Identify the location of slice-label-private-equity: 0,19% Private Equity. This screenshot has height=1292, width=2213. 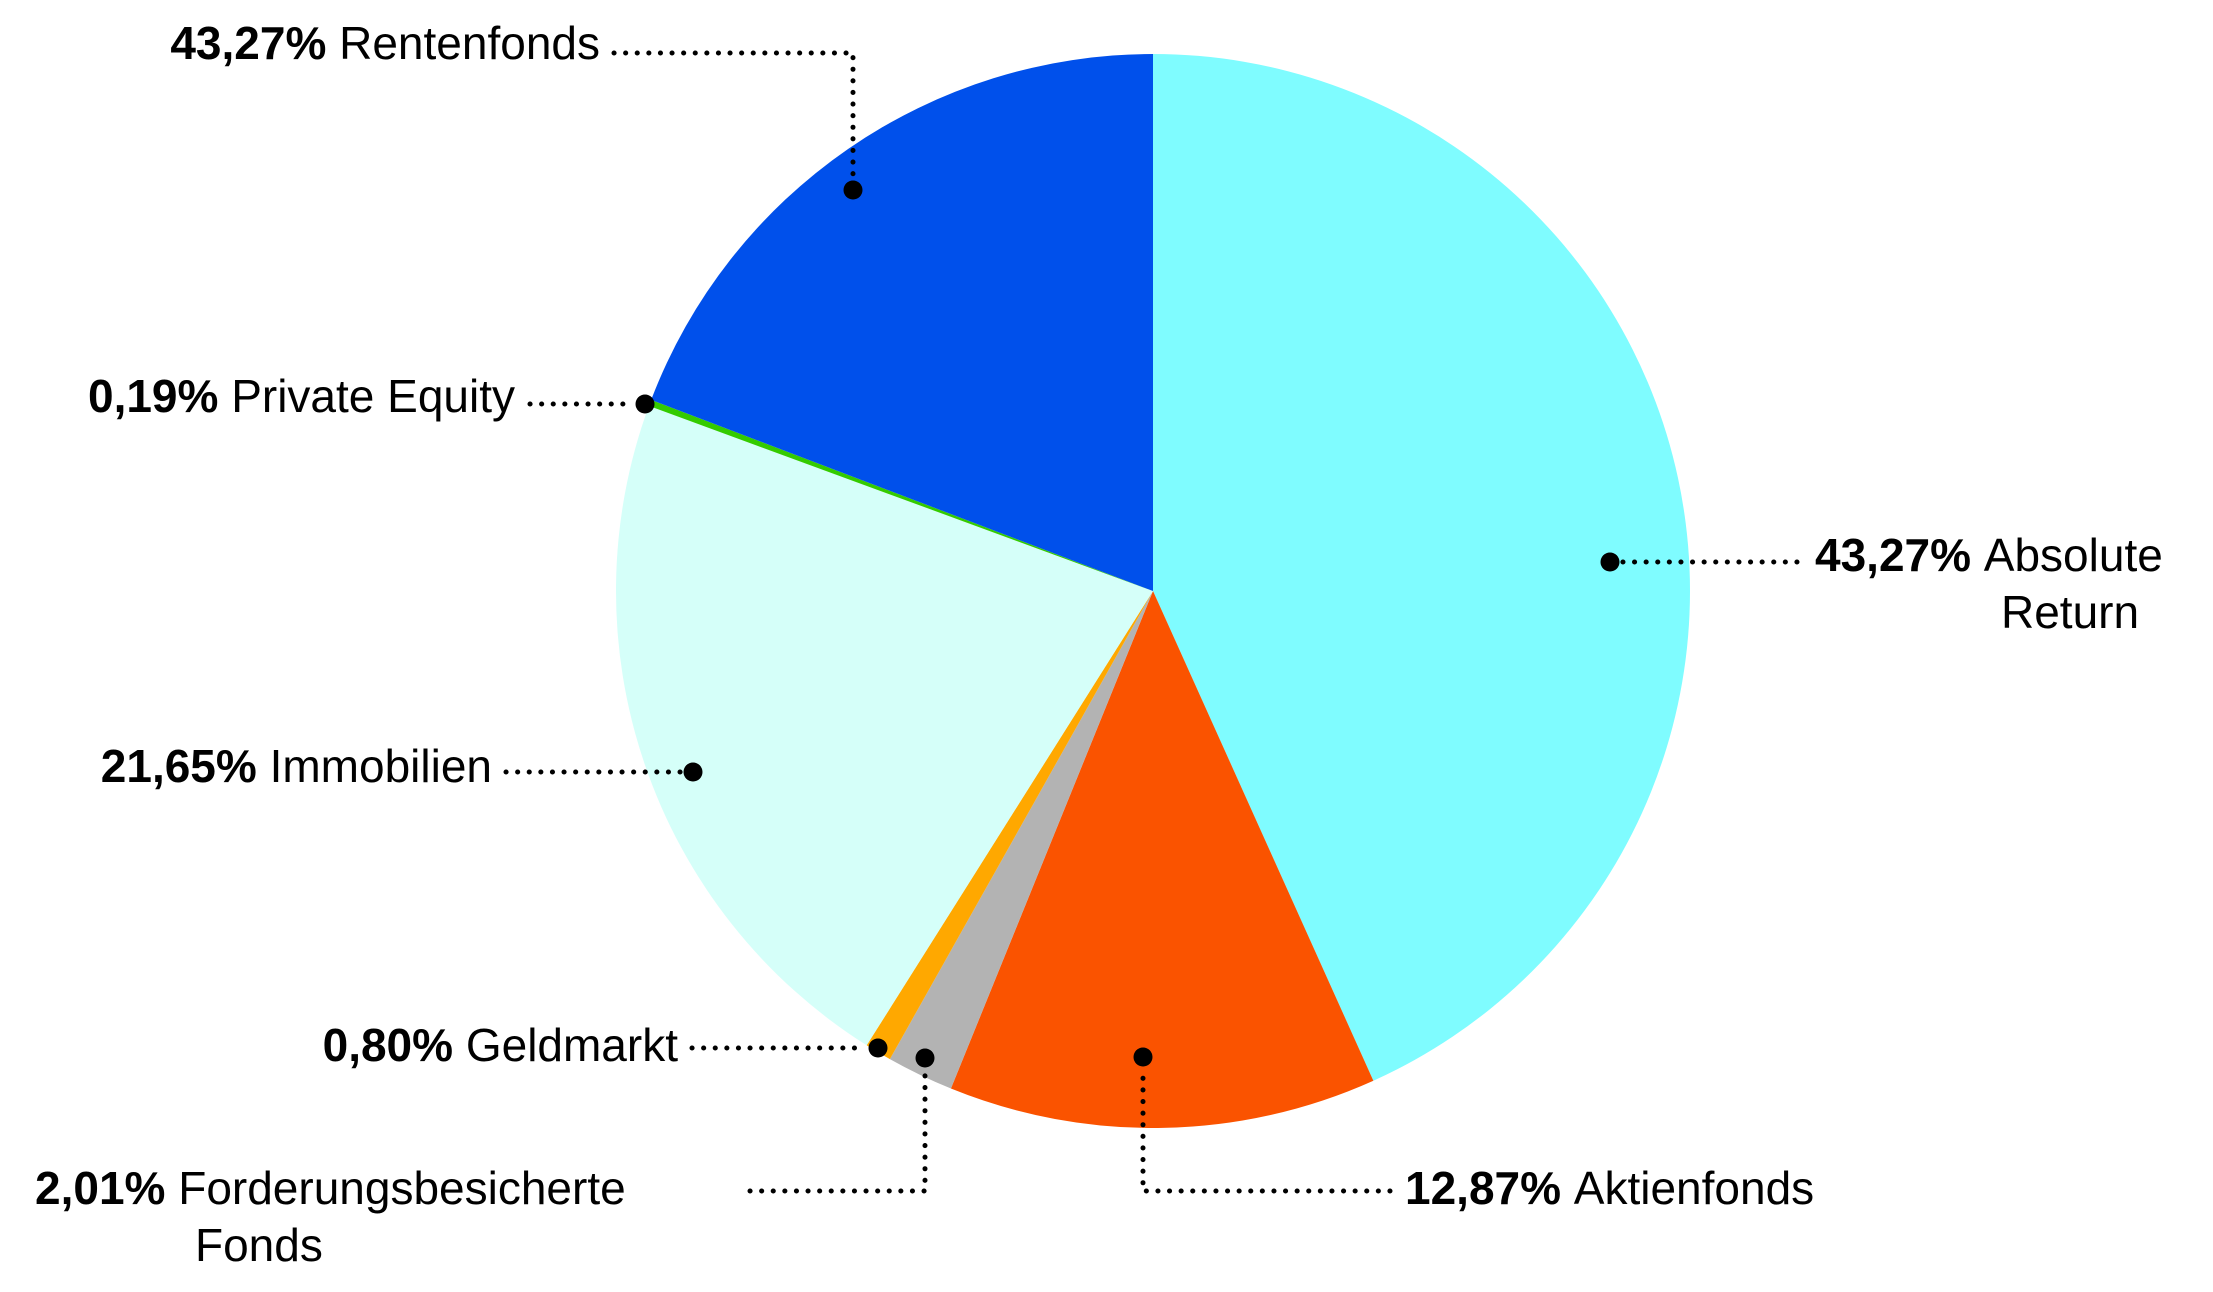
(257, 396).